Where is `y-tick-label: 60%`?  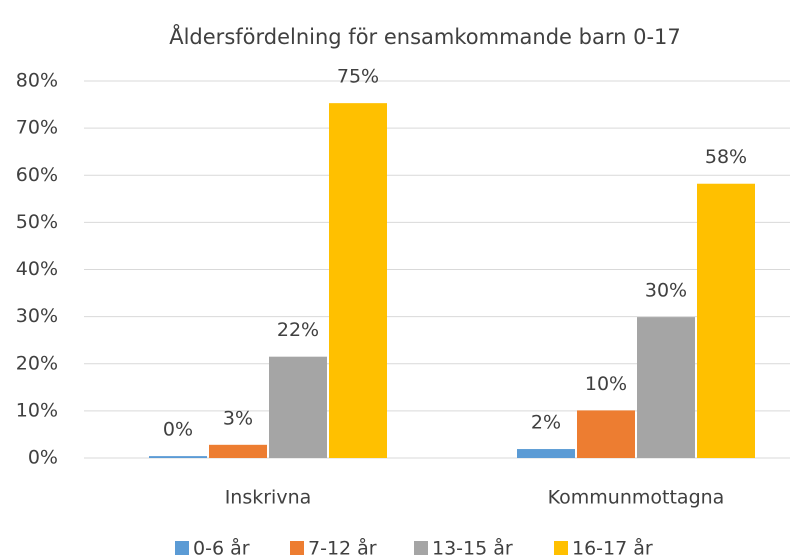
y-tick-label: 60% is located at coordinates (37, 175).